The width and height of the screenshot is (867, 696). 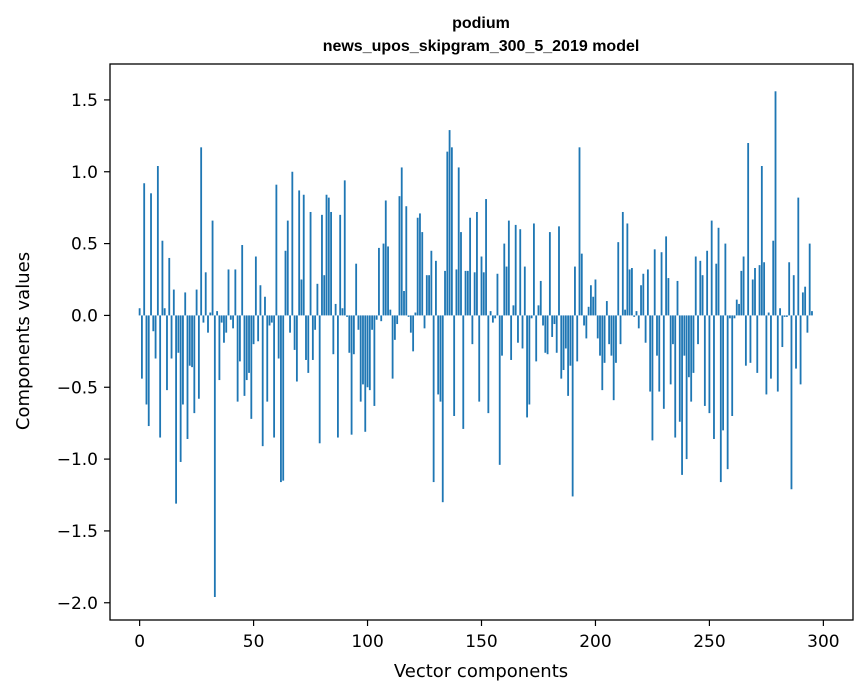 I want to click on y-axis-label: Components values, so click(x=23, y=341).